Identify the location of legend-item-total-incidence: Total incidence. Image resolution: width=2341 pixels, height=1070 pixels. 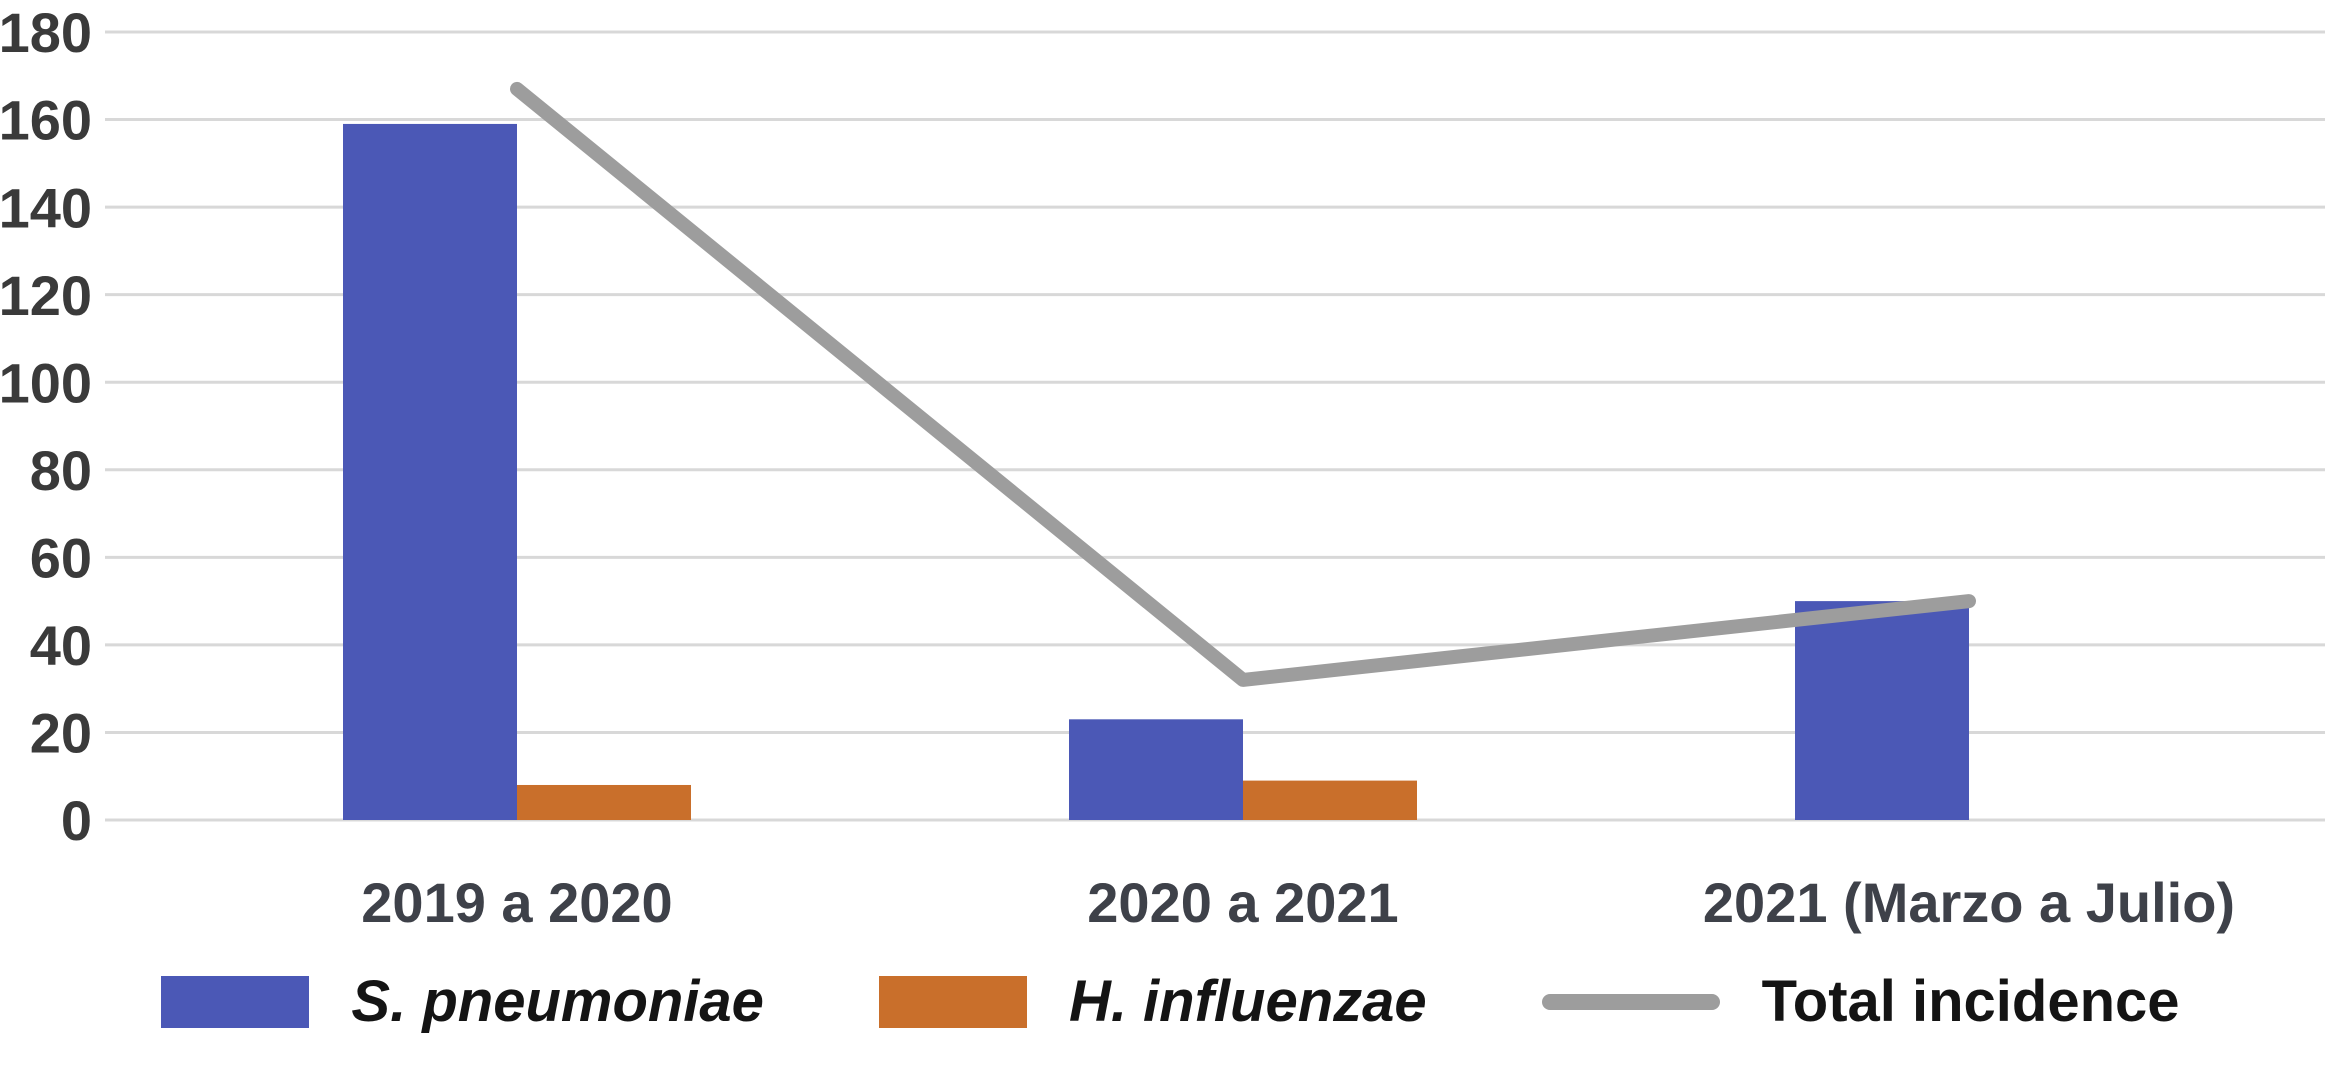
(1860, 1001).